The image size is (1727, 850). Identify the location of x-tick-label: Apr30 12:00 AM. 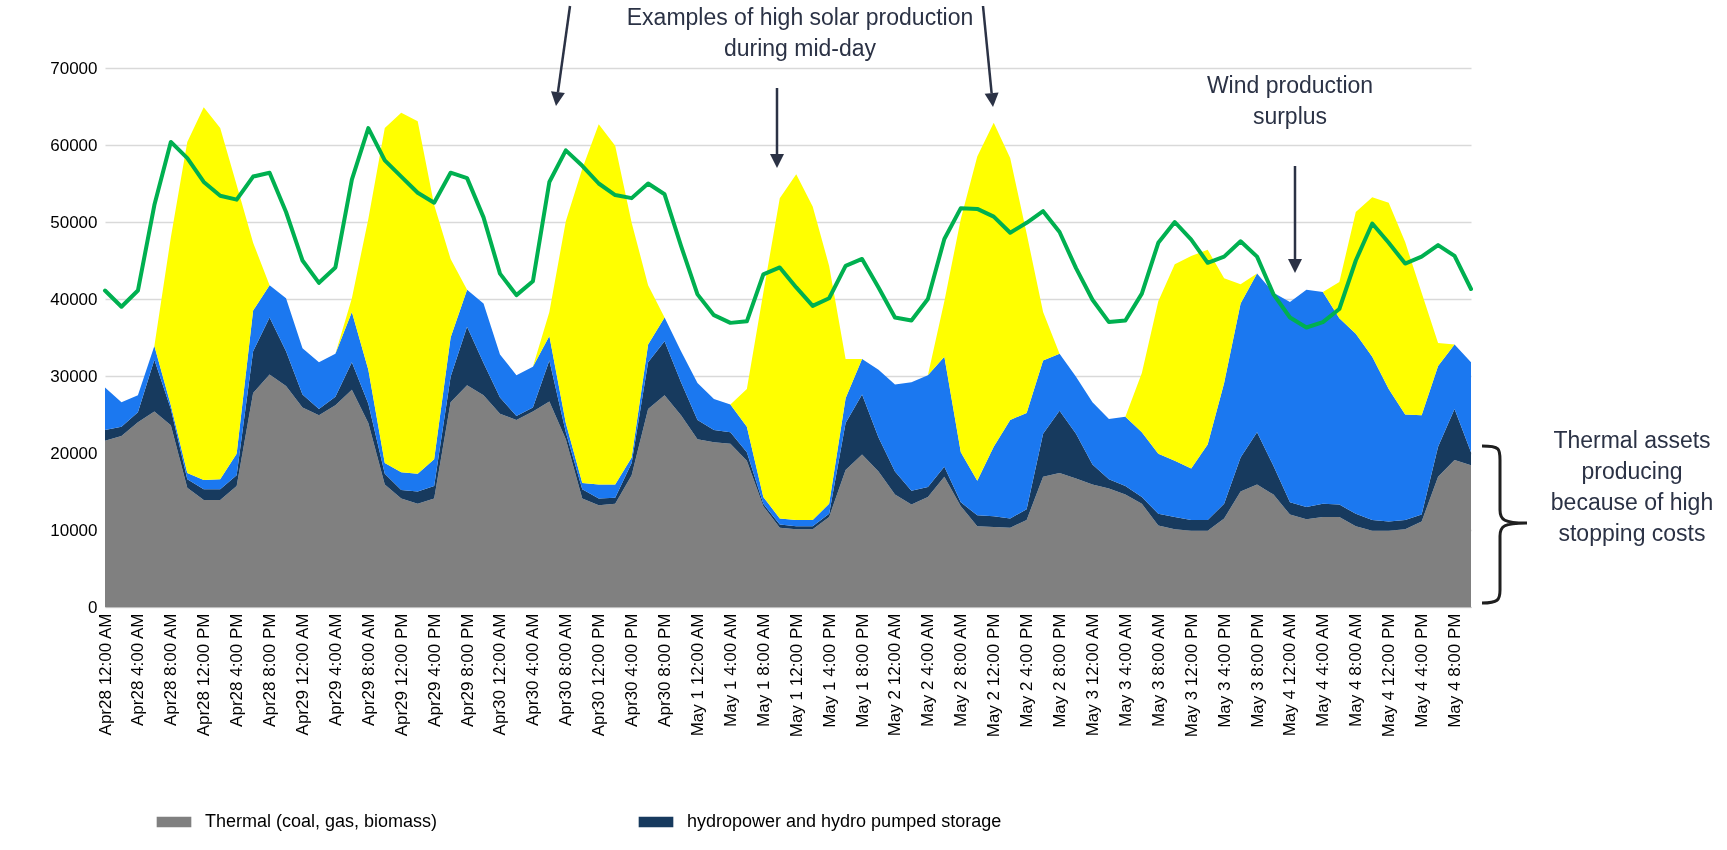
(500, 674).